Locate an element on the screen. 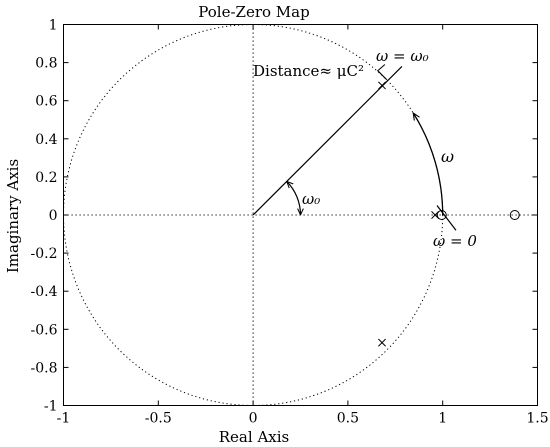 The height and width of the screenshot is (447, 550). omega0-angle-arc is located at coordinates (294, 198).